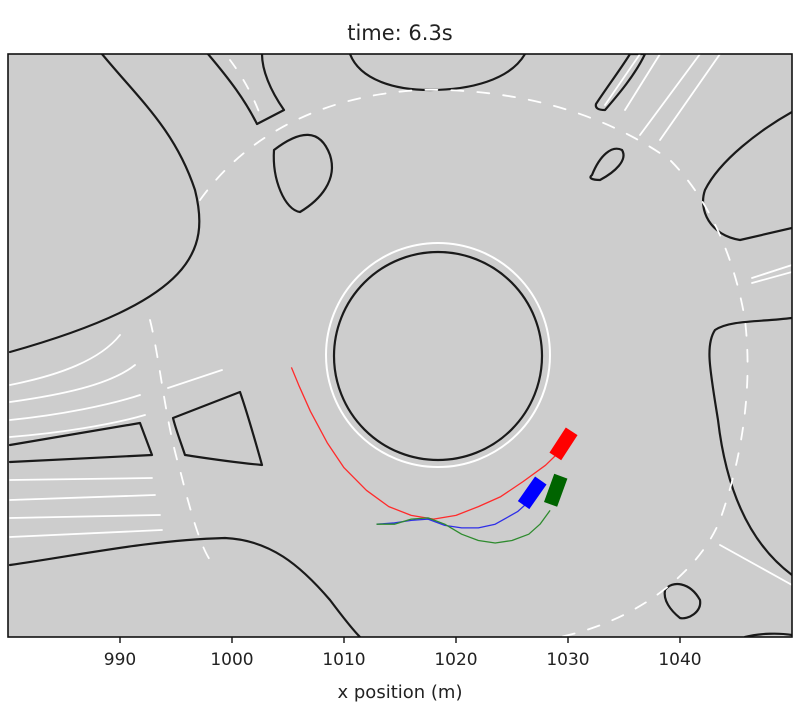 This screenshot has height=727, width=800. Describe the element at coordinates (343, 660) in the screenshot. I see `x-tick-label: 1010` at that location.